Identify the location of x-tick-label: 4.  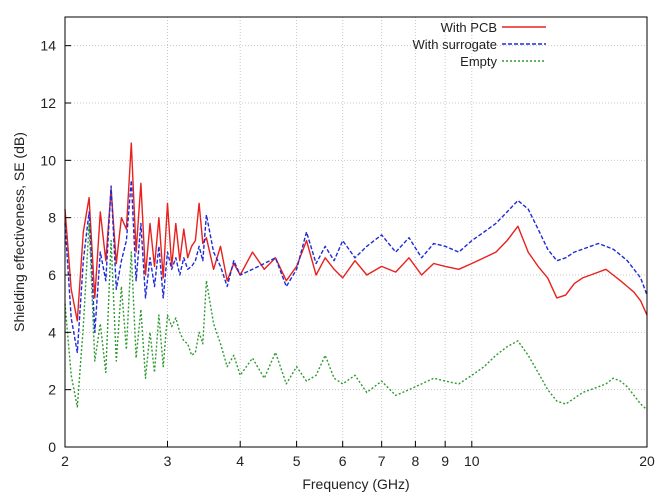
(240, 461).